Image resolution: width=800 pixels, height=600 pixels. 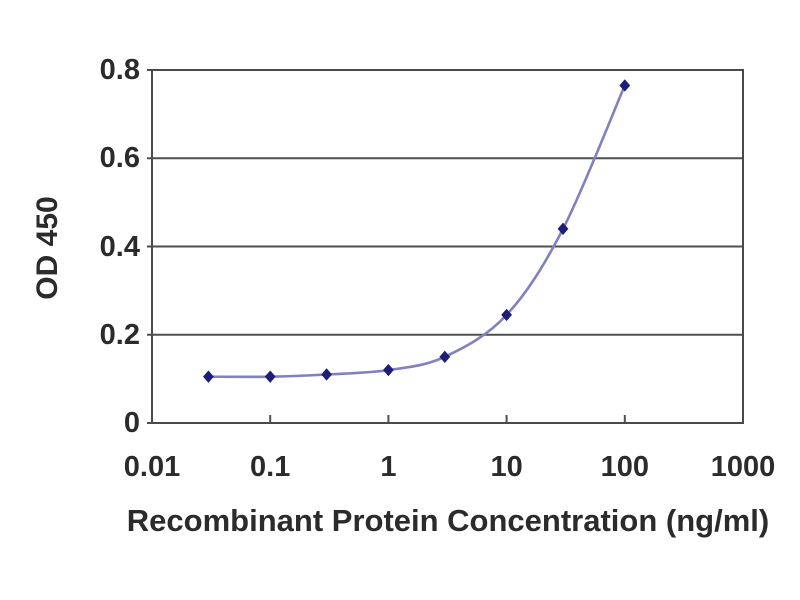 I want to click on data-point-marker-0.1, so click(x=270, y=376).